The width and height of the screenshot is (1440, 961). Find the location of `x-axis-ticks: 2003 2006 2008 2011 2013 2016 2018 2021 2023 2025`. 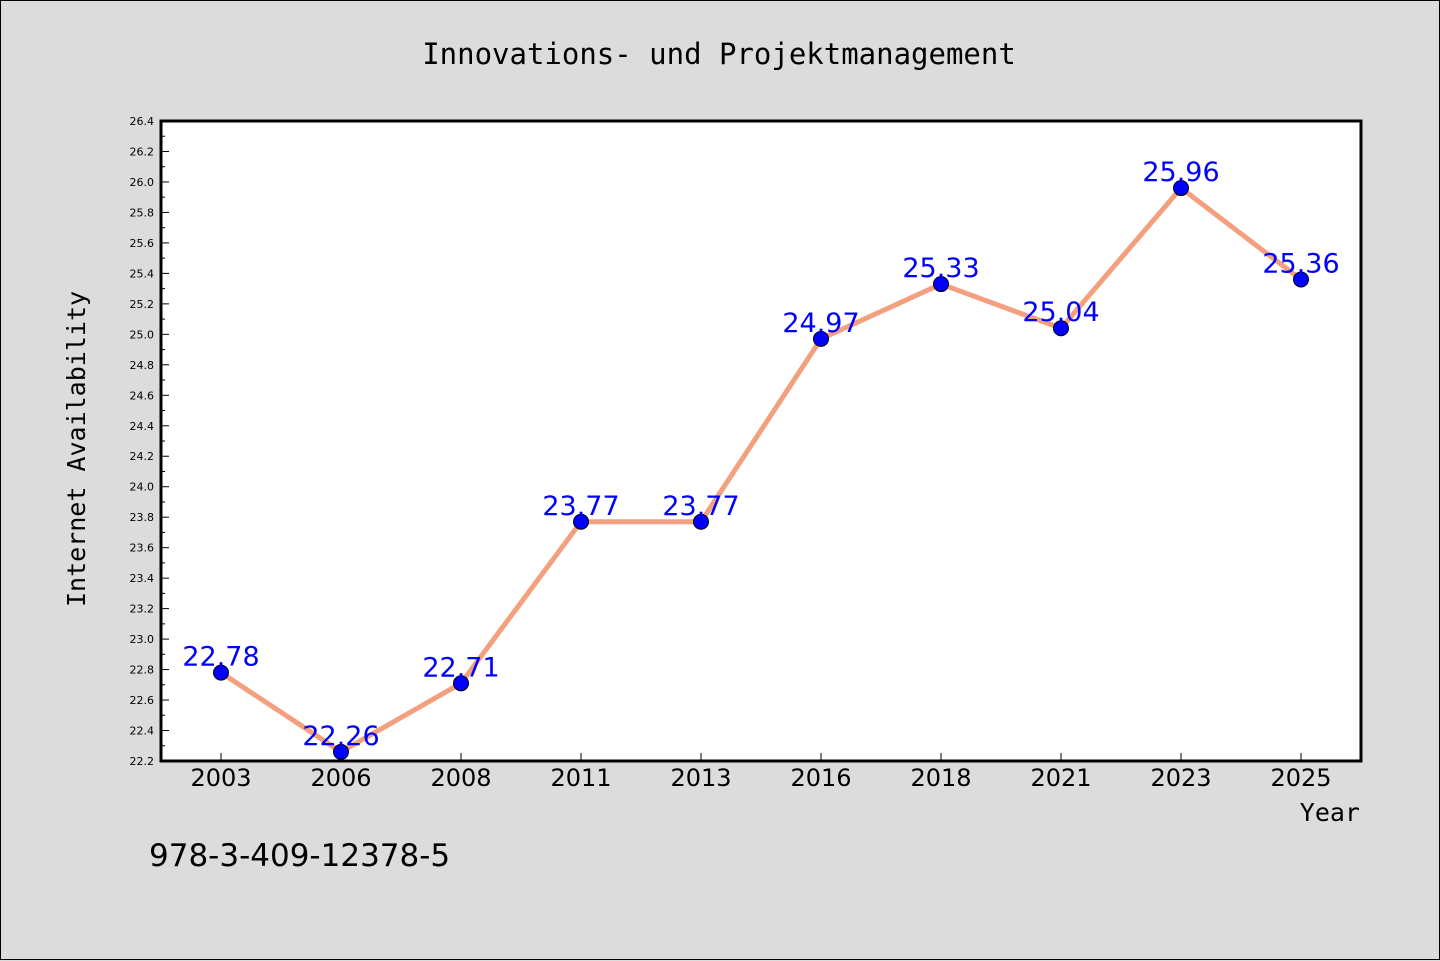

x-axis-ticks: 2003 2006 2008 2011 2013 2016 2018 2021 2023 2025 is located at coordinates (761, 772).